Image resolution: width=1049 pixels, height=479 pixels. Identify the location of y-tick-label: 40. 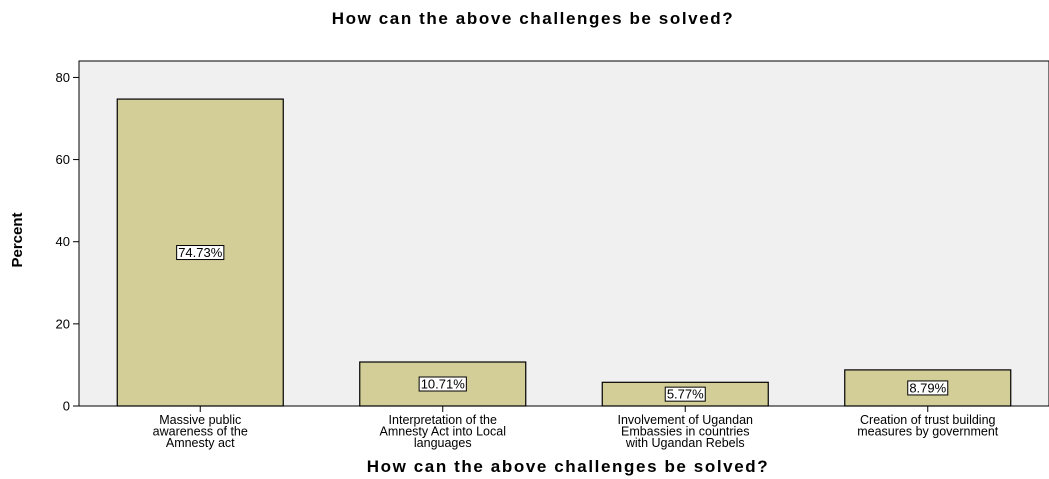
(63, 241).